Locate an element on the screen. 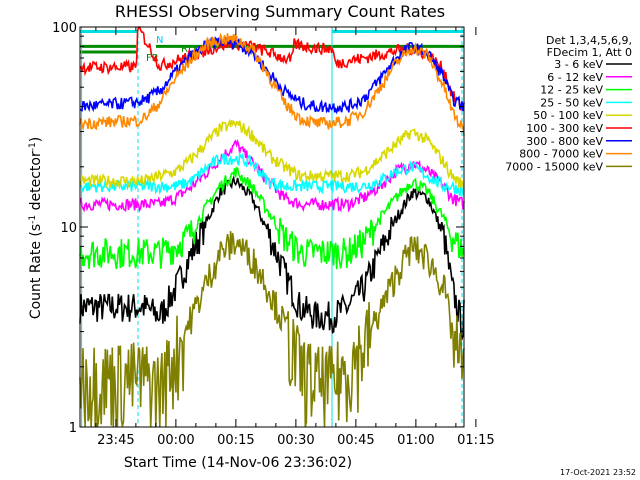 The image size is (640, 480). x-tick-label: 00:00 is located at coordinates (175, 440).